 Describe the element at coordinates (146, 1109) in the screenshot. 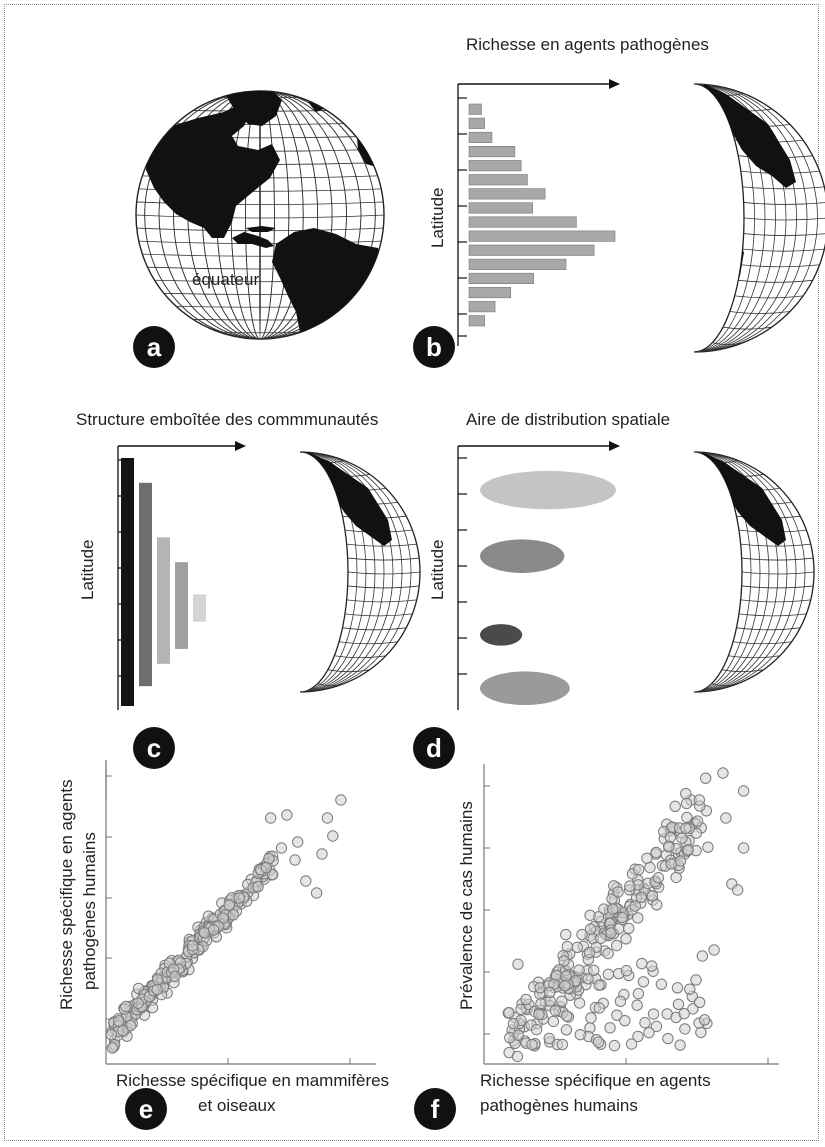

I see `badge-e: e` at that location.